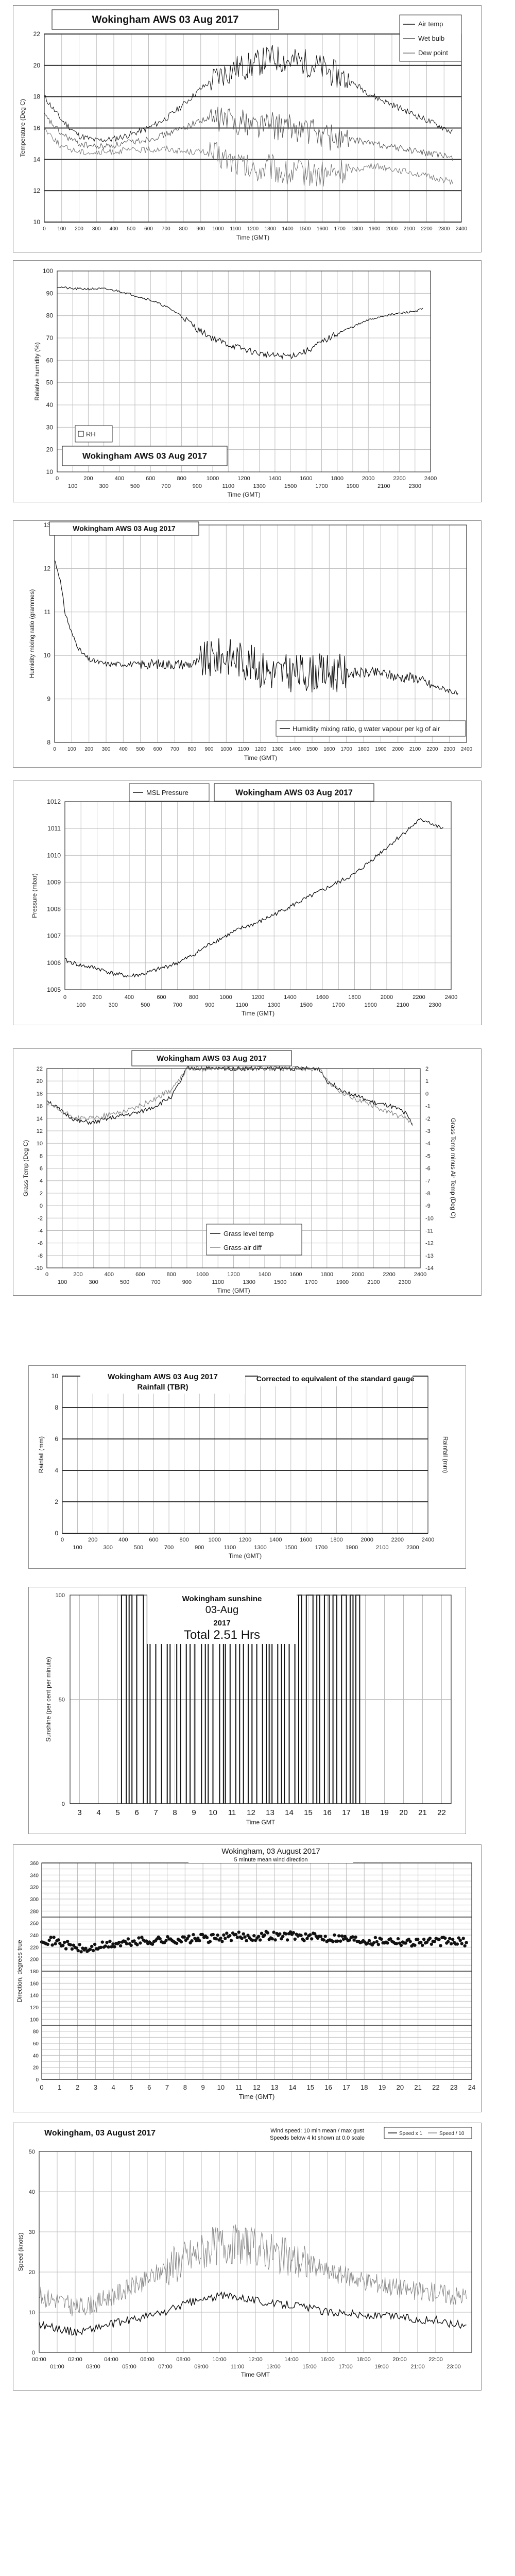 The height and width of the screenshot is (2576, 515). Describe the element at coordinates (77, 1275) in the screenshot. I see `x-tick-label: 200` at that location.